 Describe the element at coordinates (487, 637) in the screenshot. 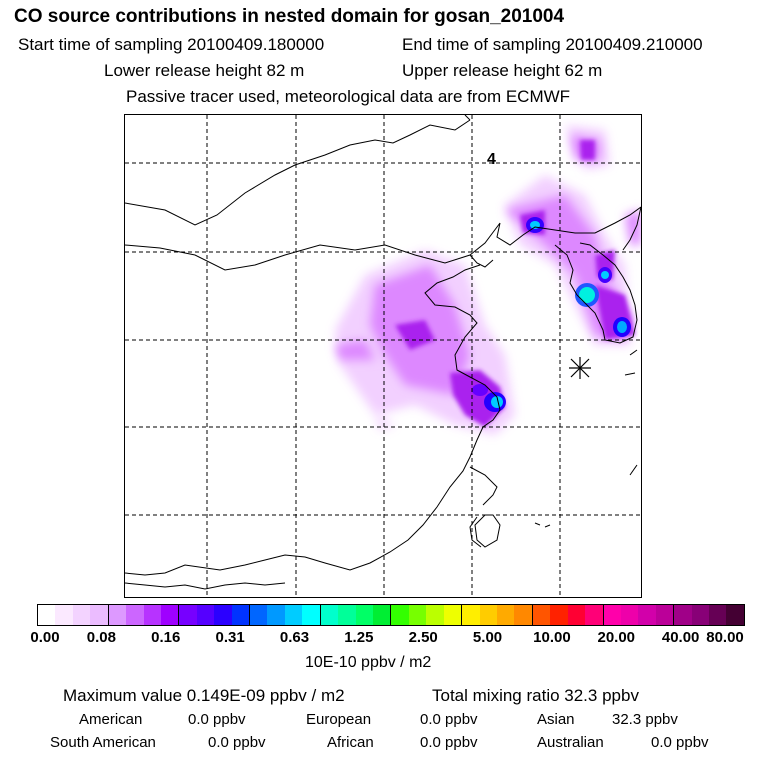

I see `colorbar-tick-label: 5.00` at that location.